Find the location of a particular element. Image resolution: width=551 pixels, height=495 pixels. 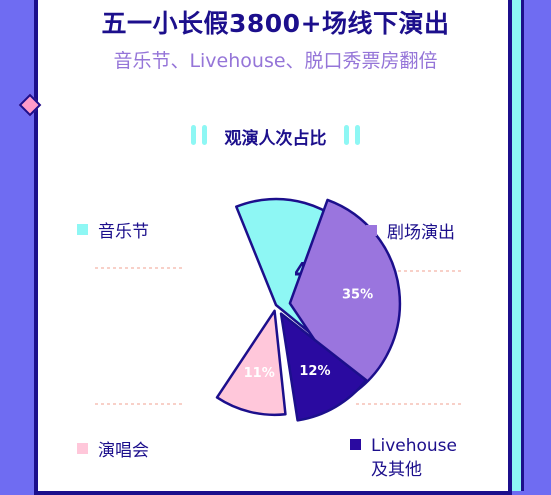

pie-slice-label-1: 35% is located at coordinates (357, 294).